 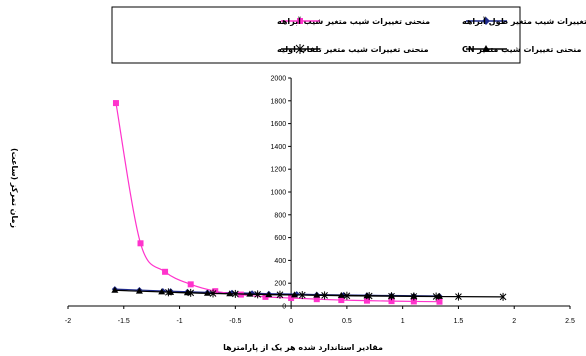 I want to click on x-tick-label: 2, so click(x=514, y=321).